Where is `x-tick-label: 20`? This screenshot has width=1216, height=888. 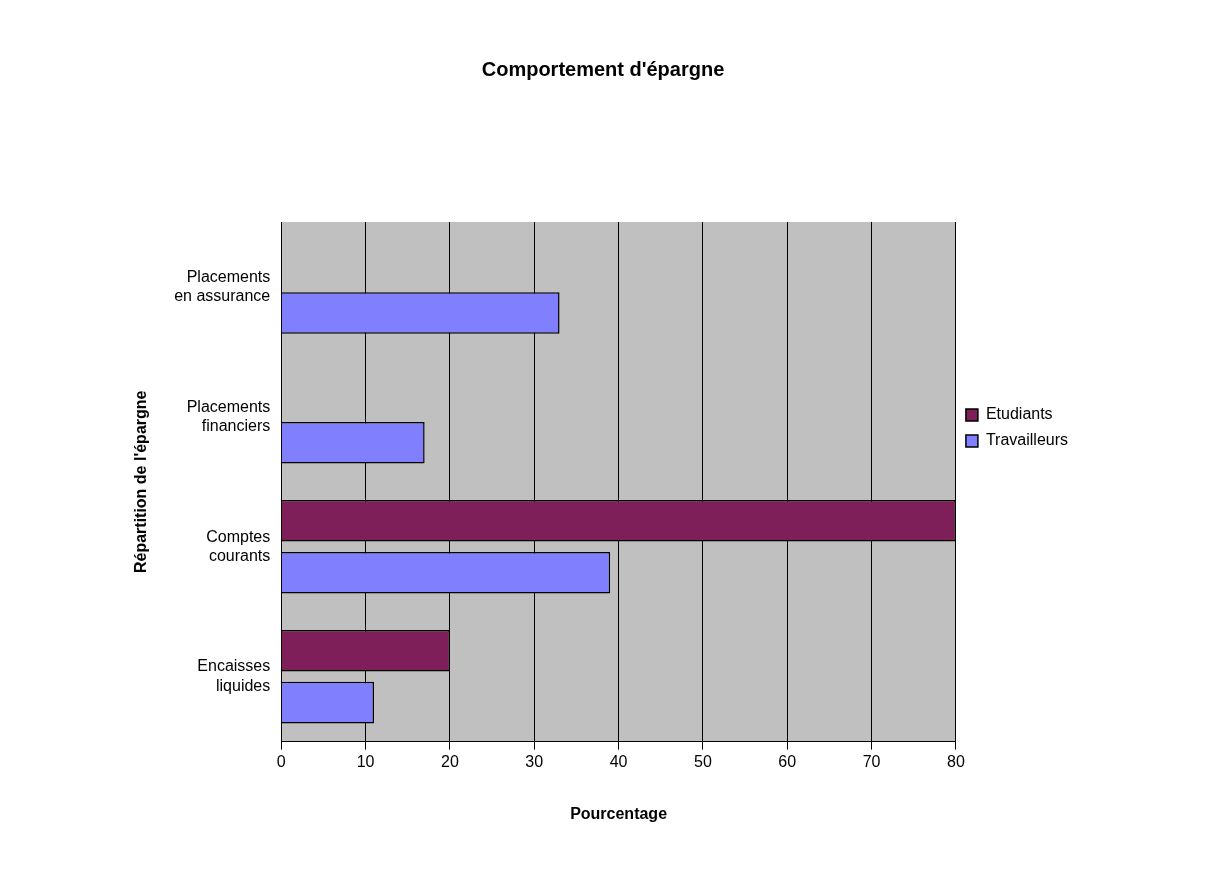
x-tick-label: 20 is located at coordinates (450, 761).